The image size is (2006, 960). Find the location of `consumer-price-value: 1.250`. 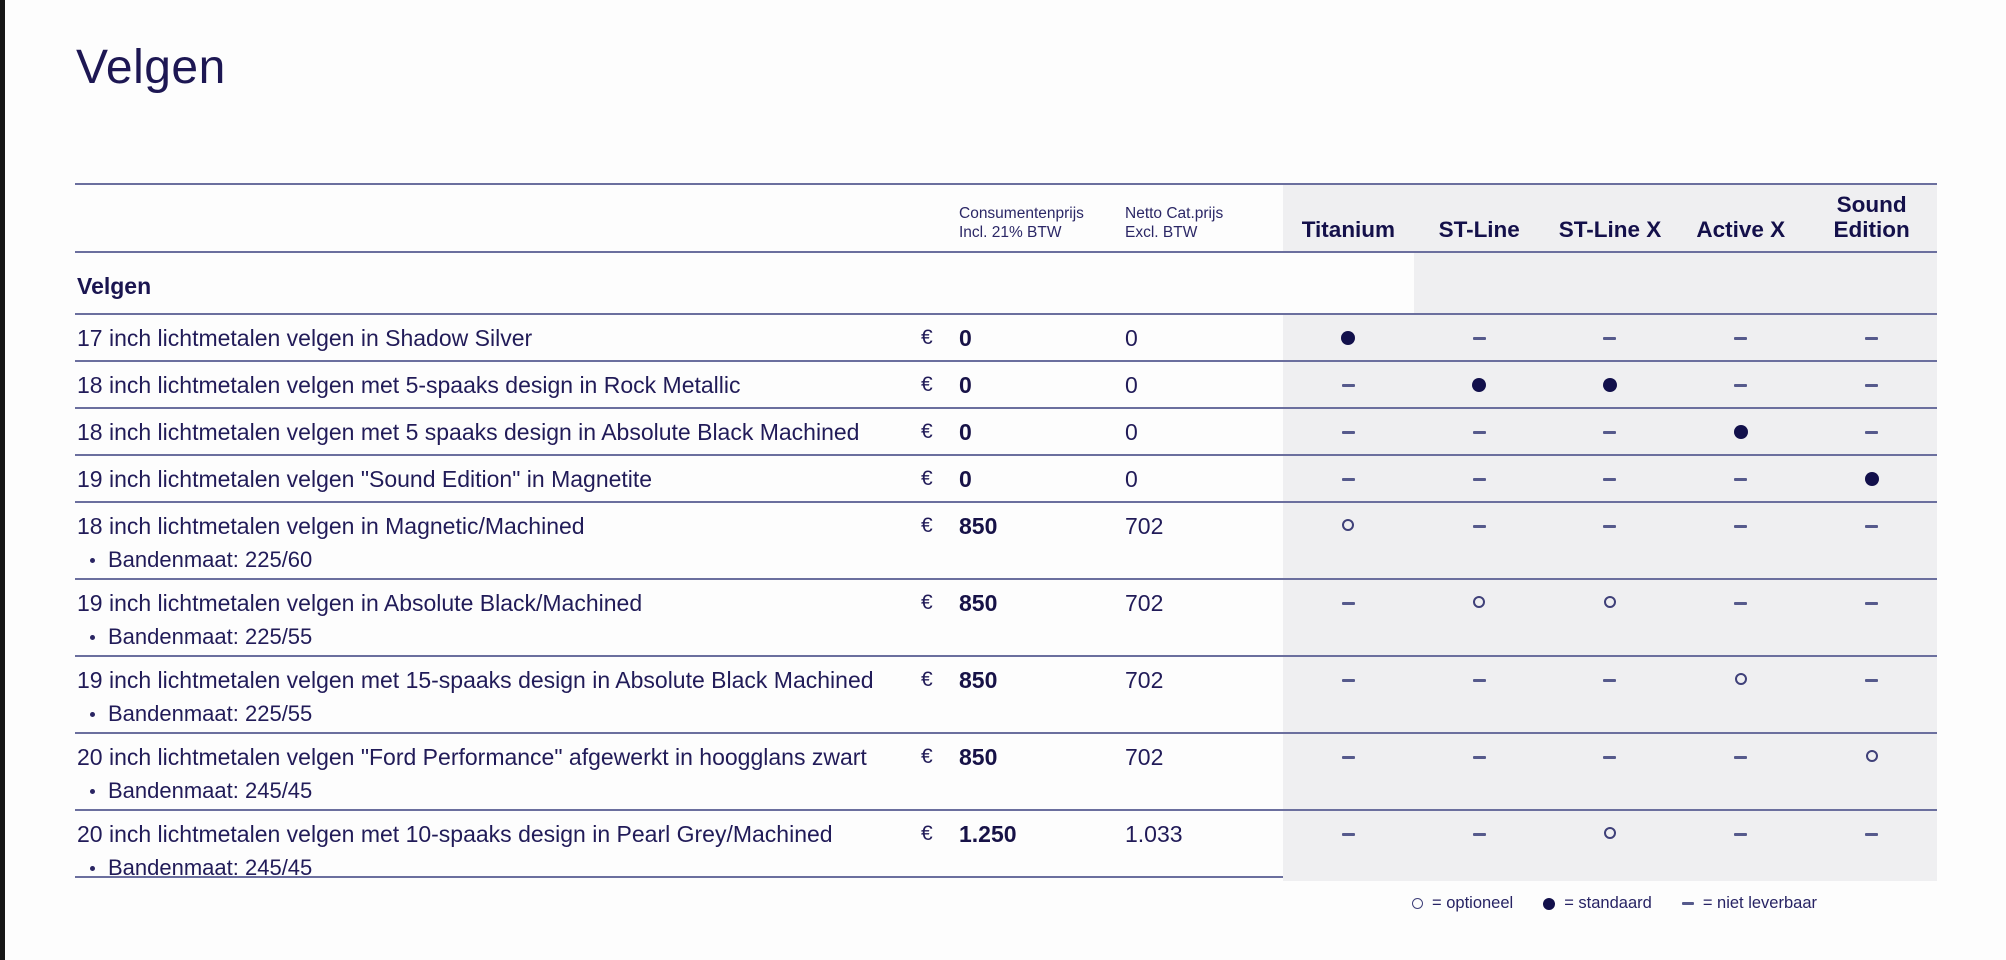

consumer-price-value: 1.250 is located at coordinates (988, 834).